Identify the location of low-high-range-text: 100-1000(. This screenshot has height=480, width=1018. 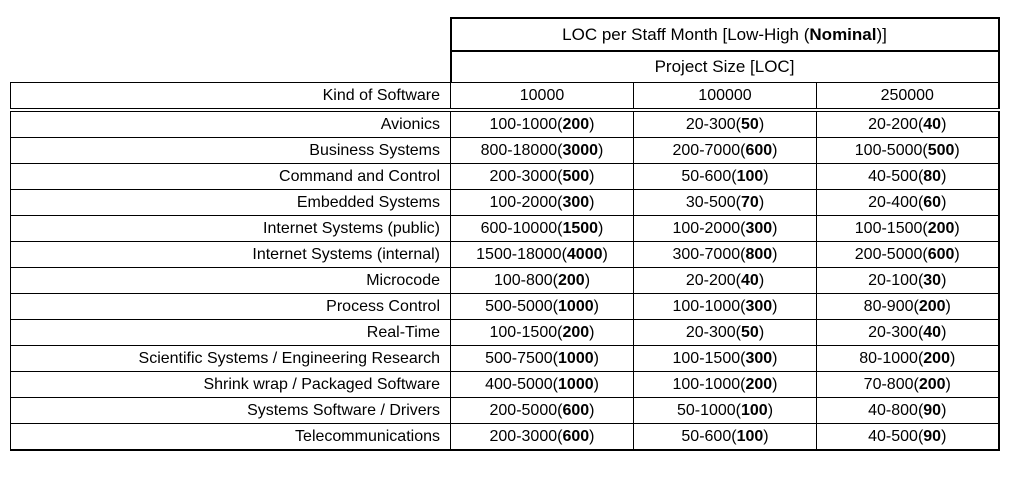
(709, 306).